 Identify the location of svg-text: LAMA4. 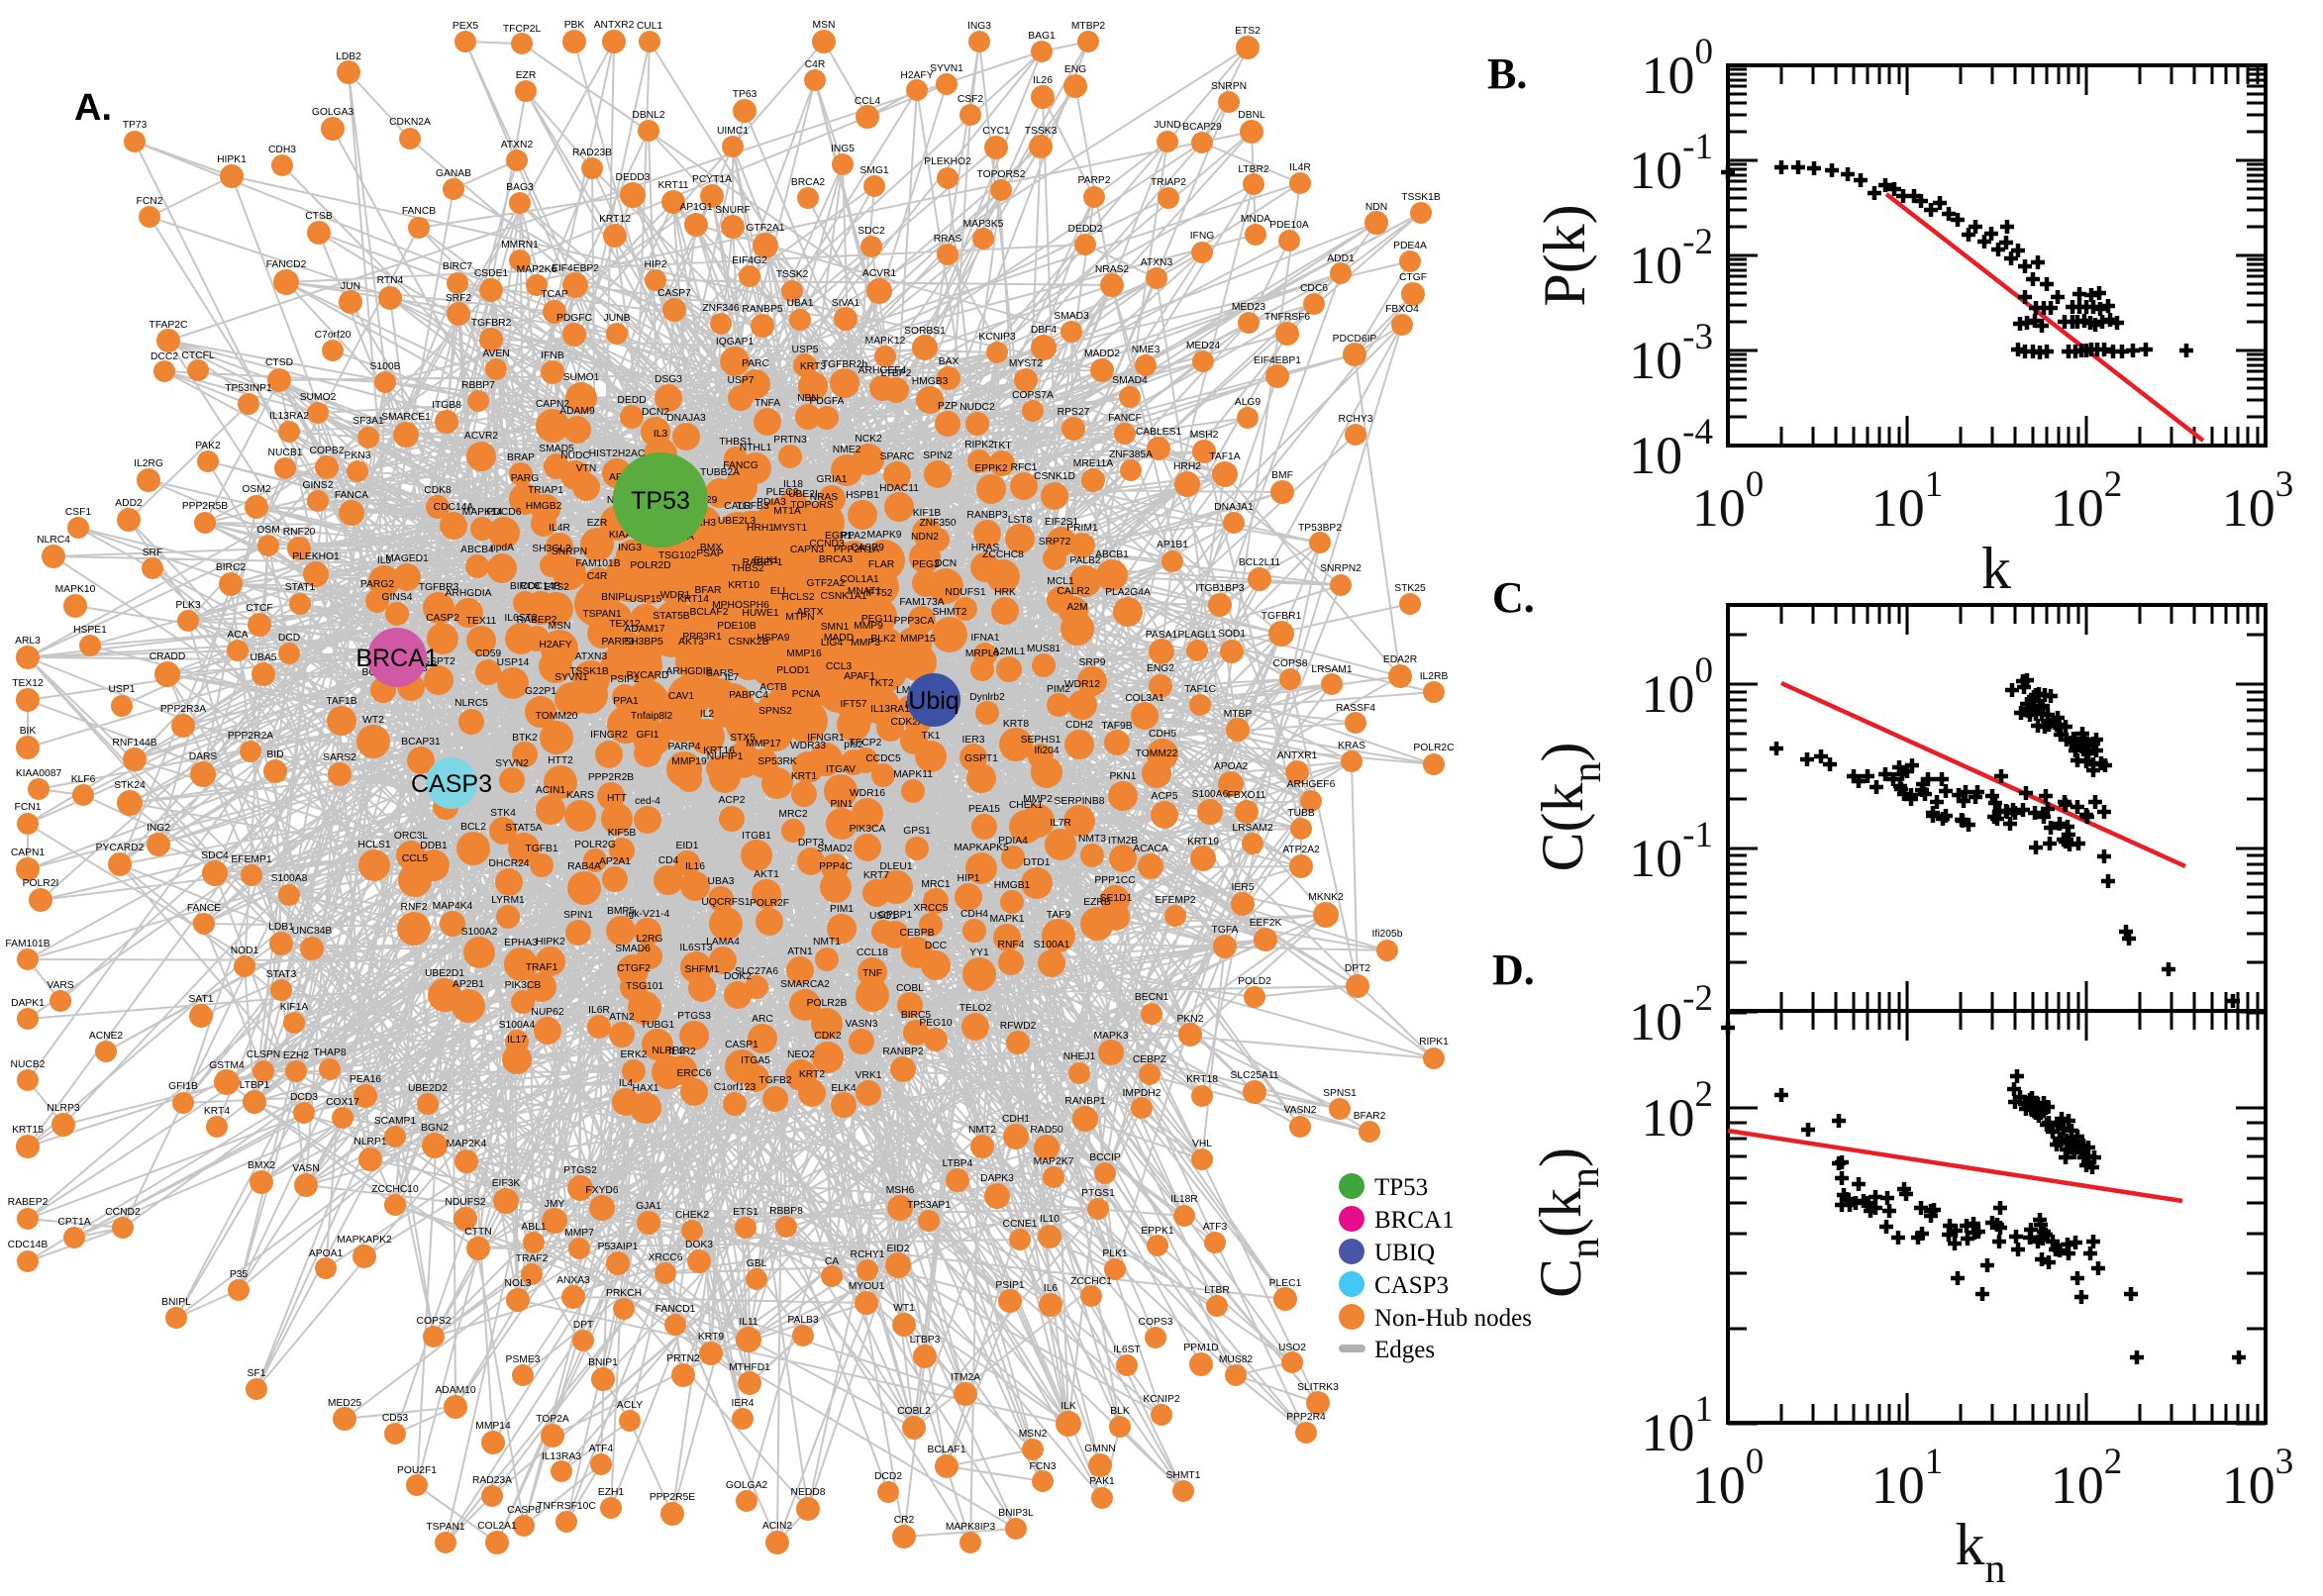
(723, 942).